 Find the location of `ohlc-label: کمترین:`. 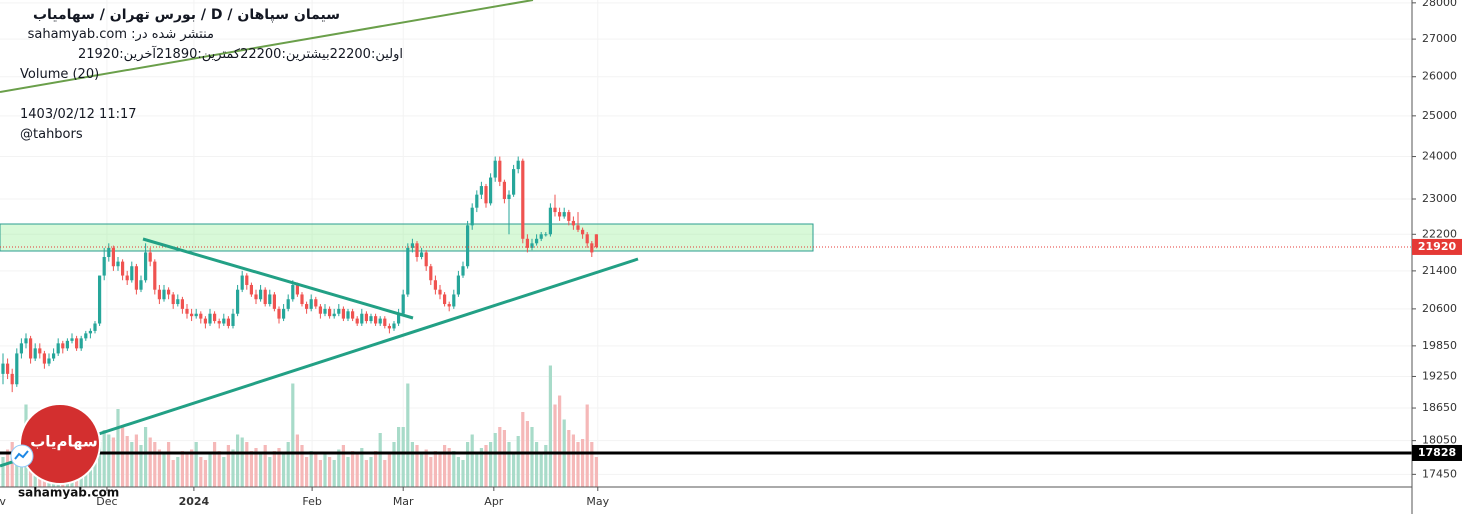

ohlc-label: کمترین: is located at coordinates (219, 54).